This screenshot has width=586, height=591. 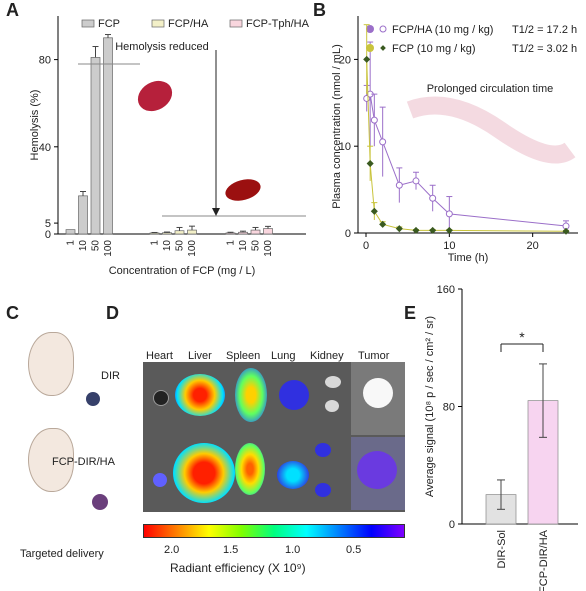 I want to click on e-y-tick-label: 160, so click(x=446, y=290).